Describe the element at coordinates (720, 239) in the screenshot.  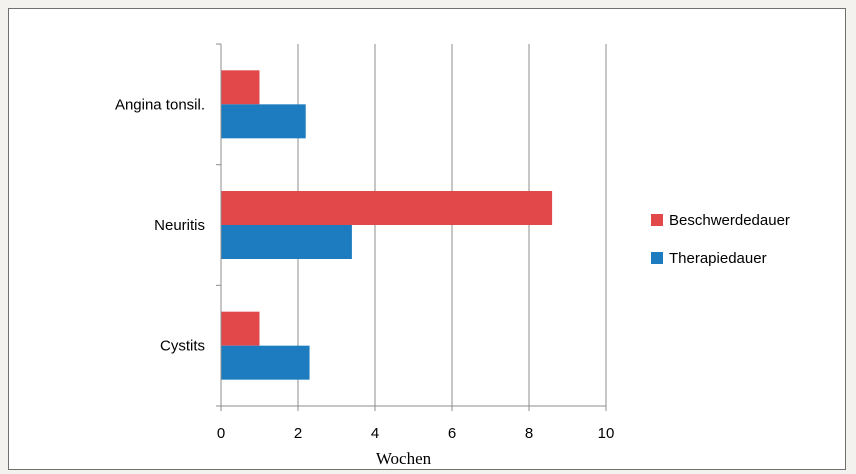
I see `legend: Beschwerdedauer Therapiedauer` at that location.